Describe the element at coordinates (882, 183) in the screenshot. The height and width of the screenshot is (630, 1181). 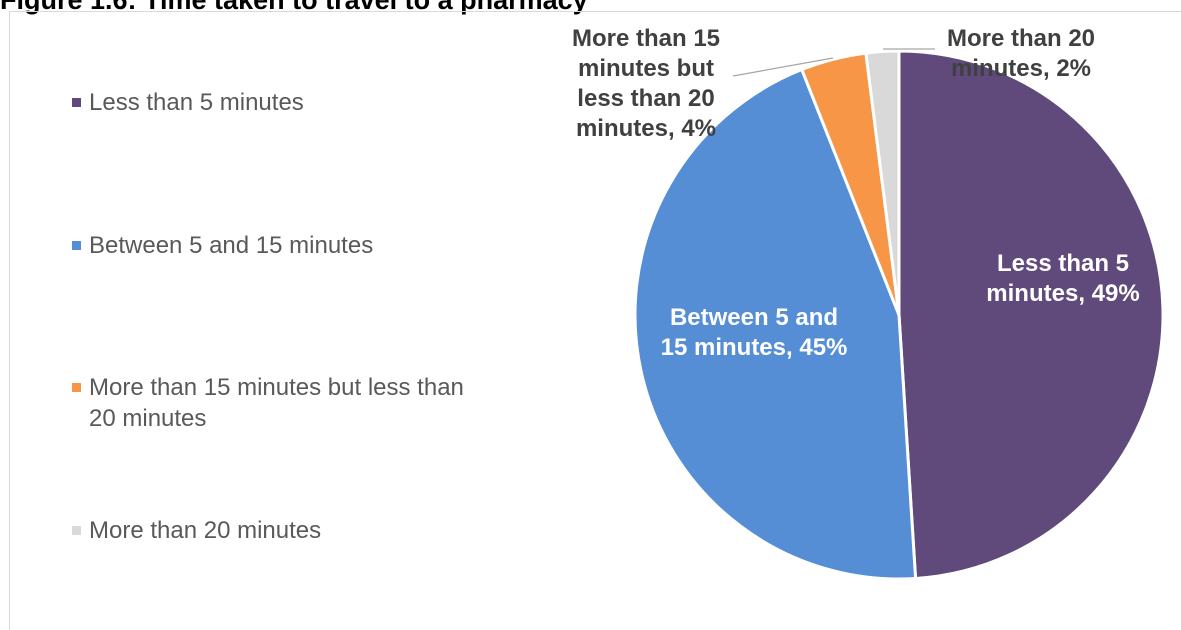
I see `pie-slice-more-than-20-minutes` at that location.